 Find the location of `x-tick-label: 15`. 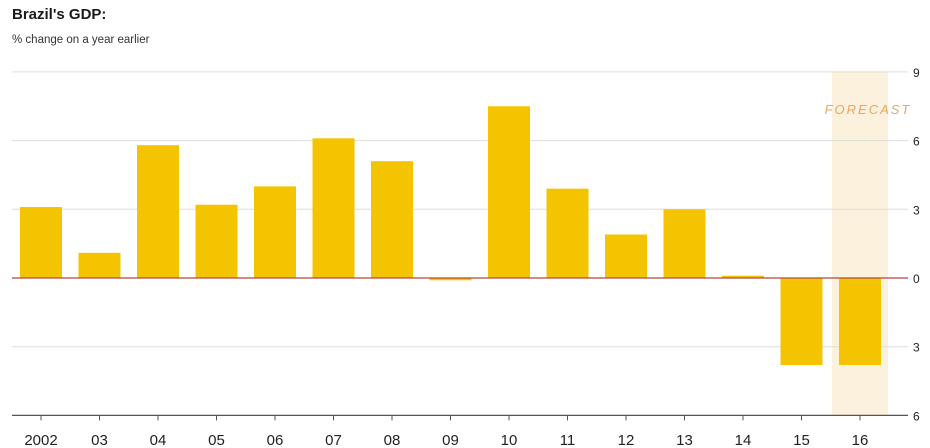

x-tick-label: 15 is located at coordinates (801, 440).